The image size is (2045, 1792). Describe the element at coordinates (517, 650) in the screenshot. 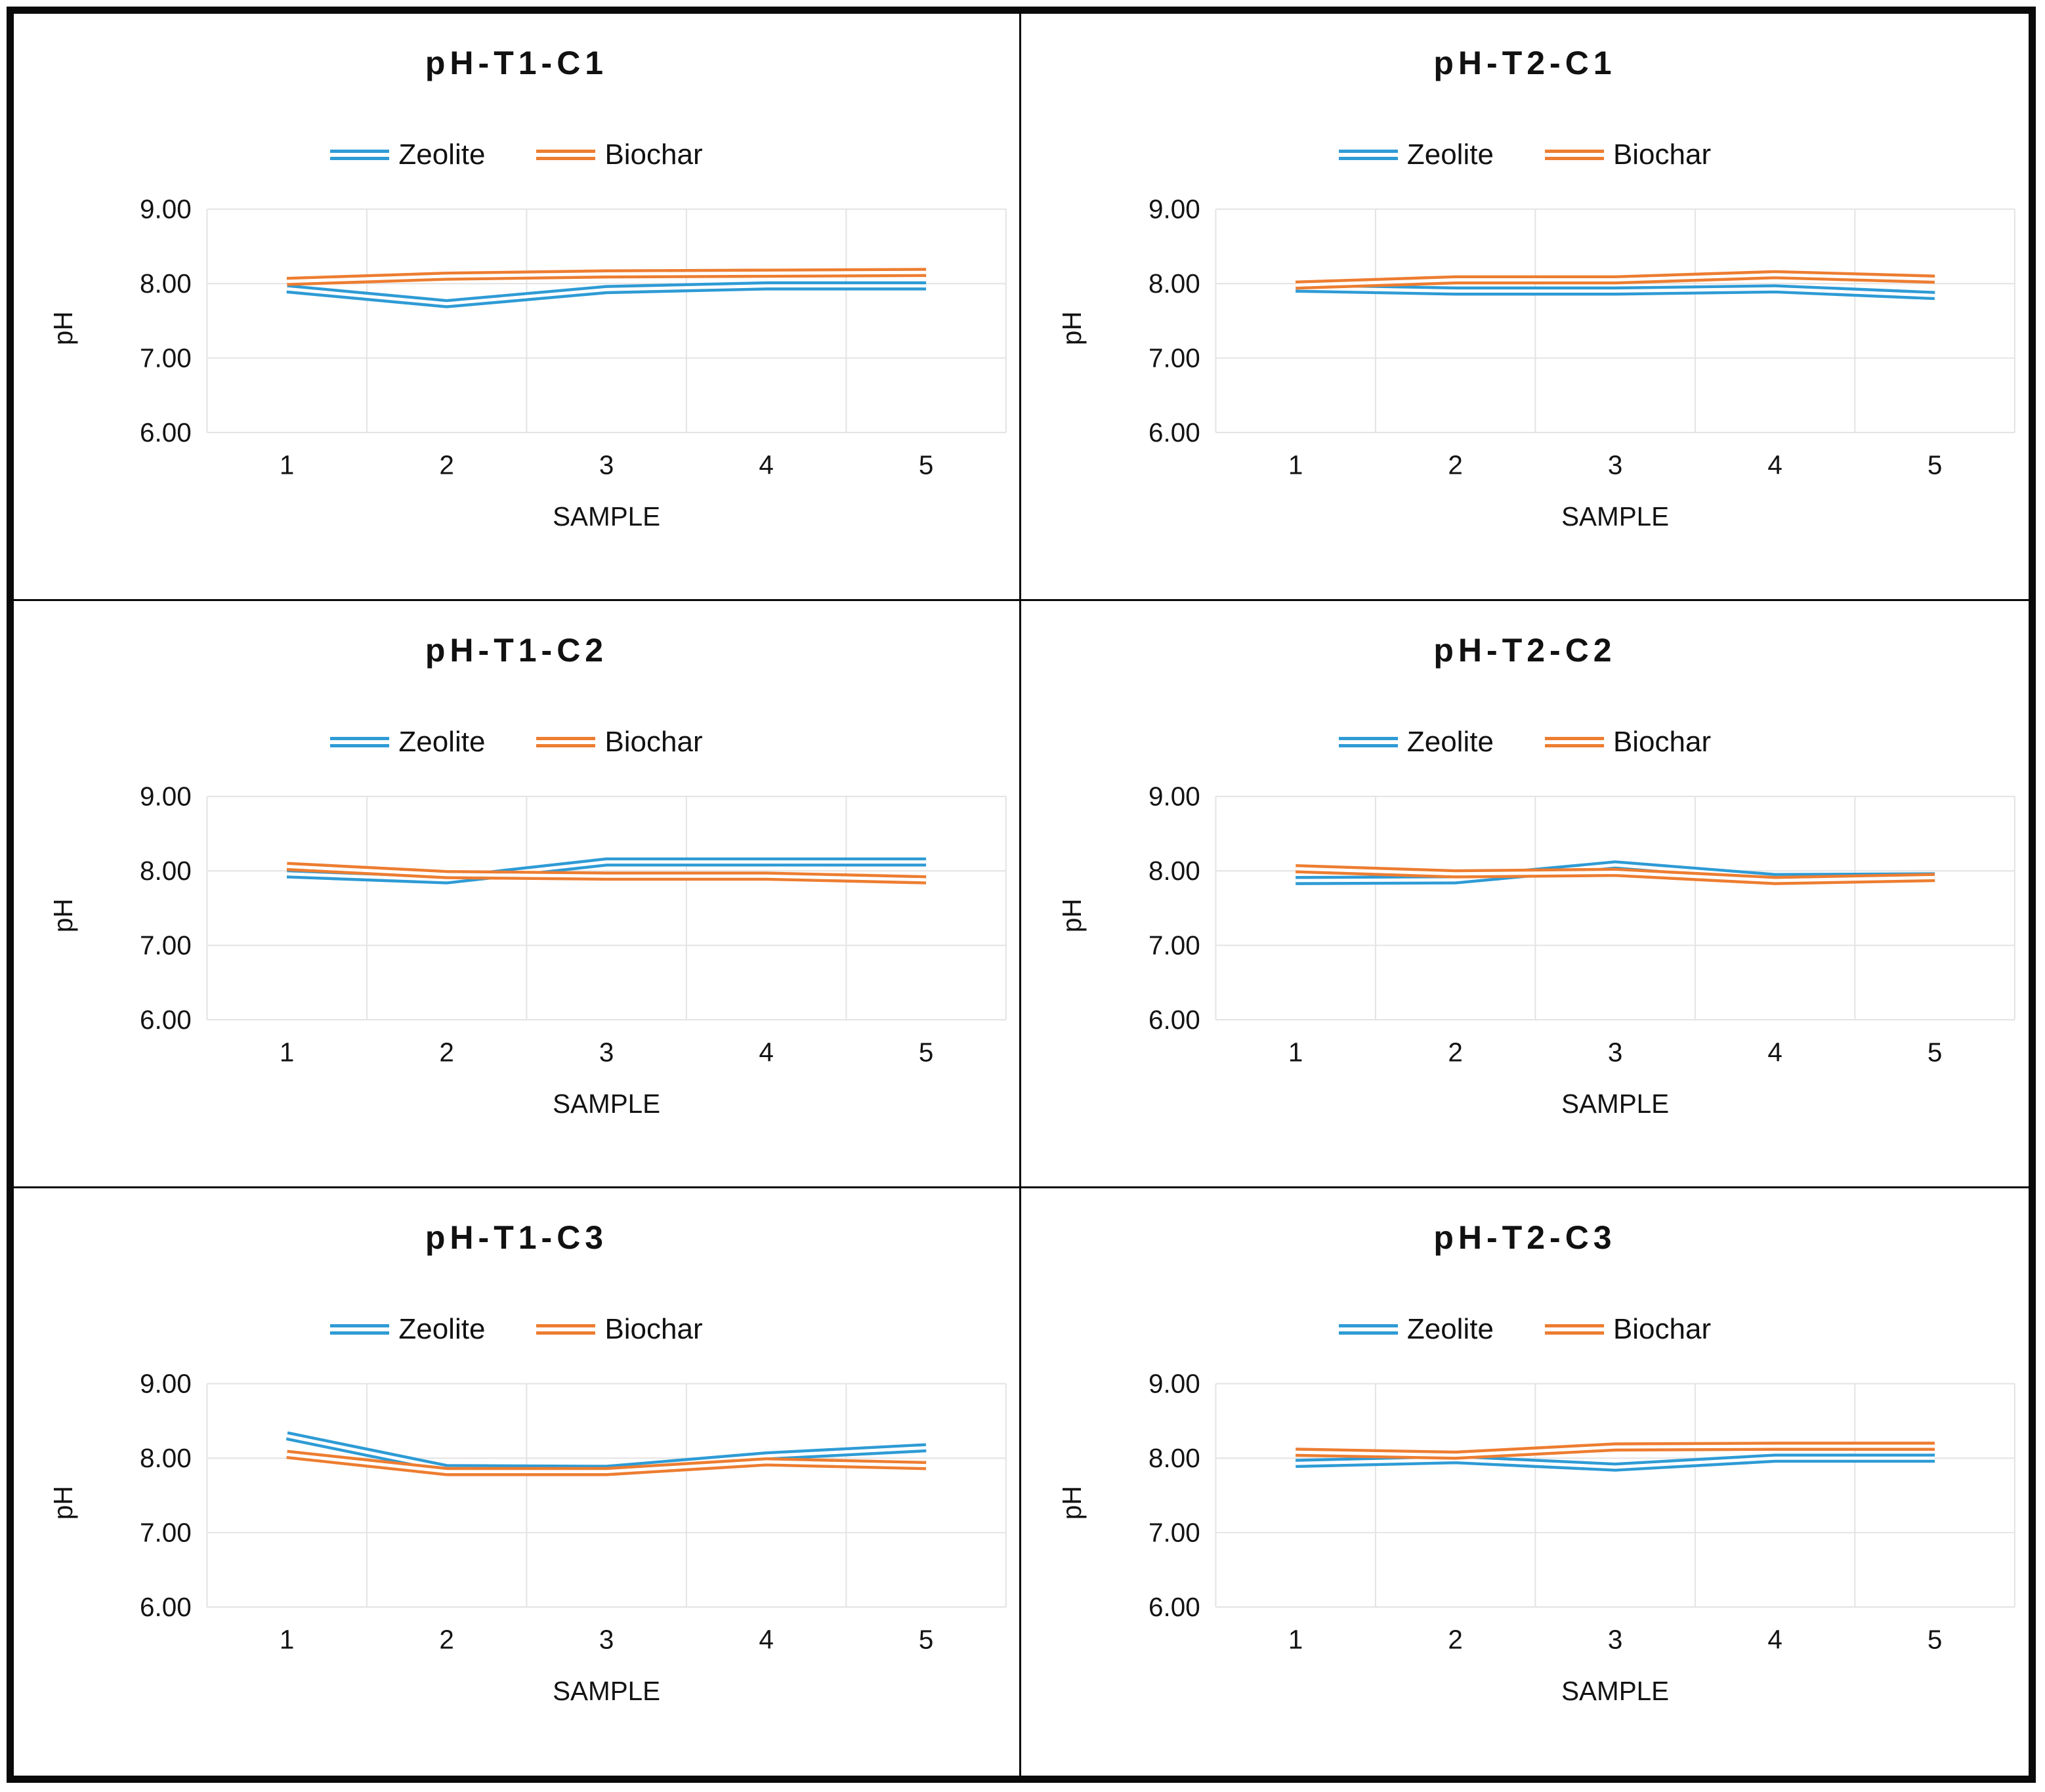

I see `chart-title: pH-T1-C2` at that location.